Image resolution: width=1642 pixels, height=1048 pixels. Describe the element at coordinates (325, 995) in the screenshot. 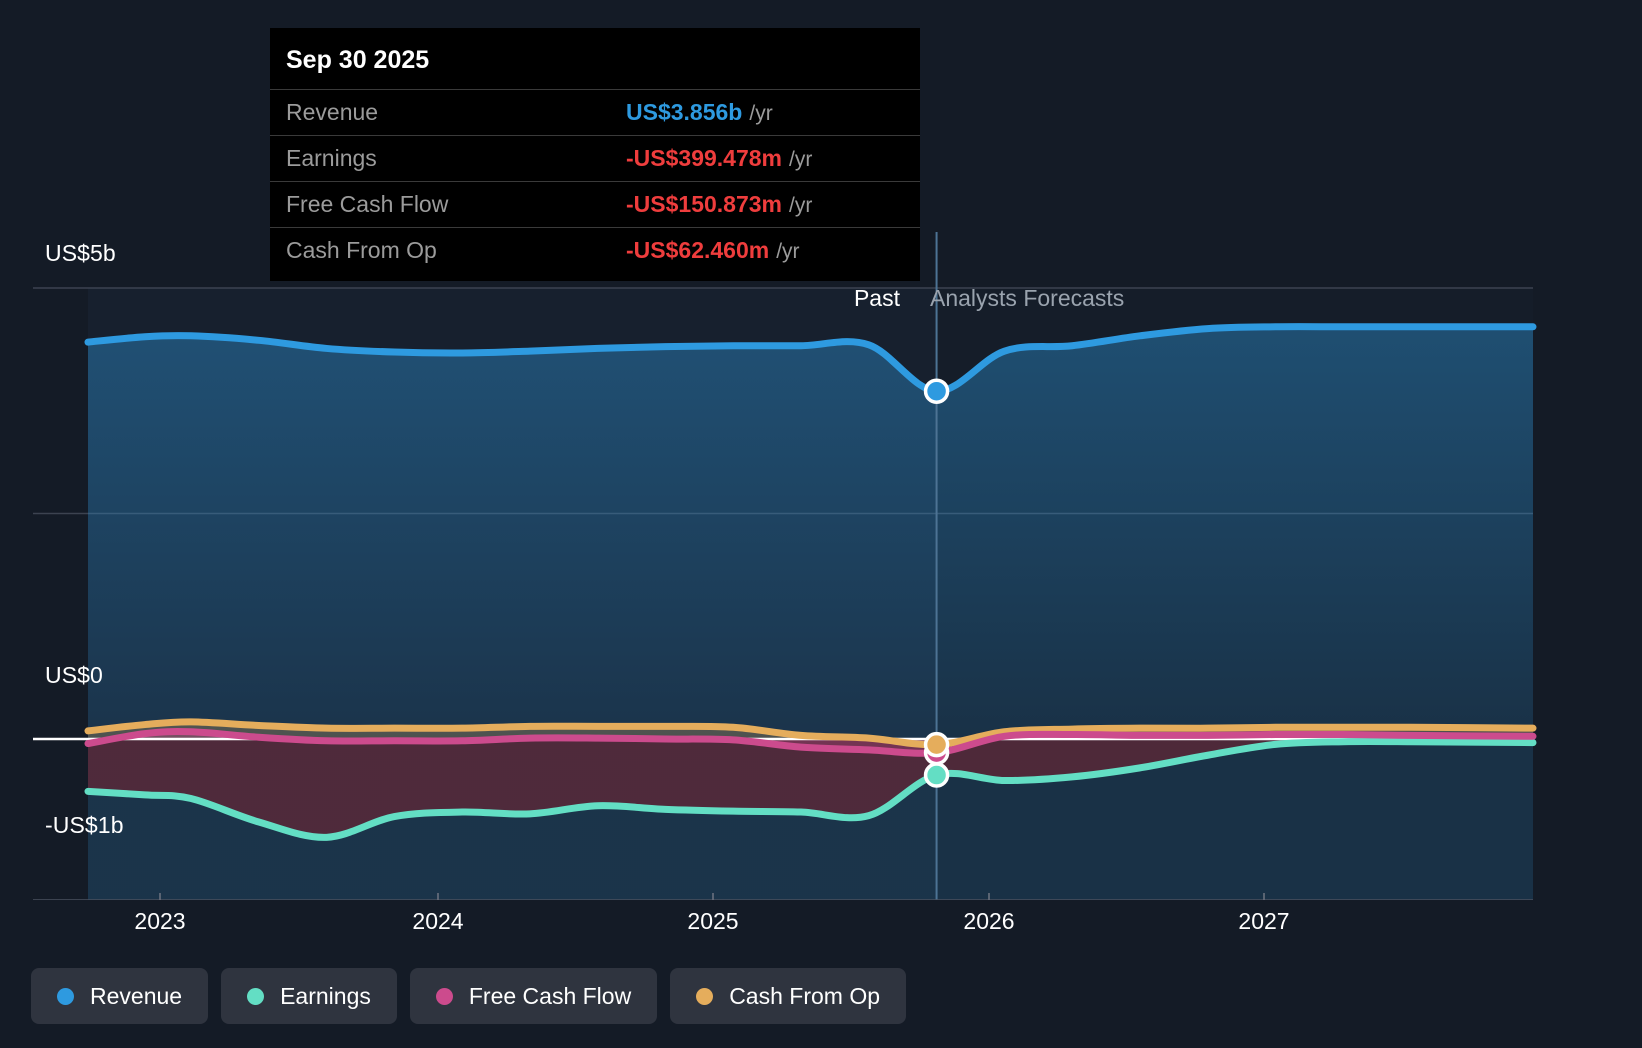

I see `legend-item-label: Earnings` at that location.